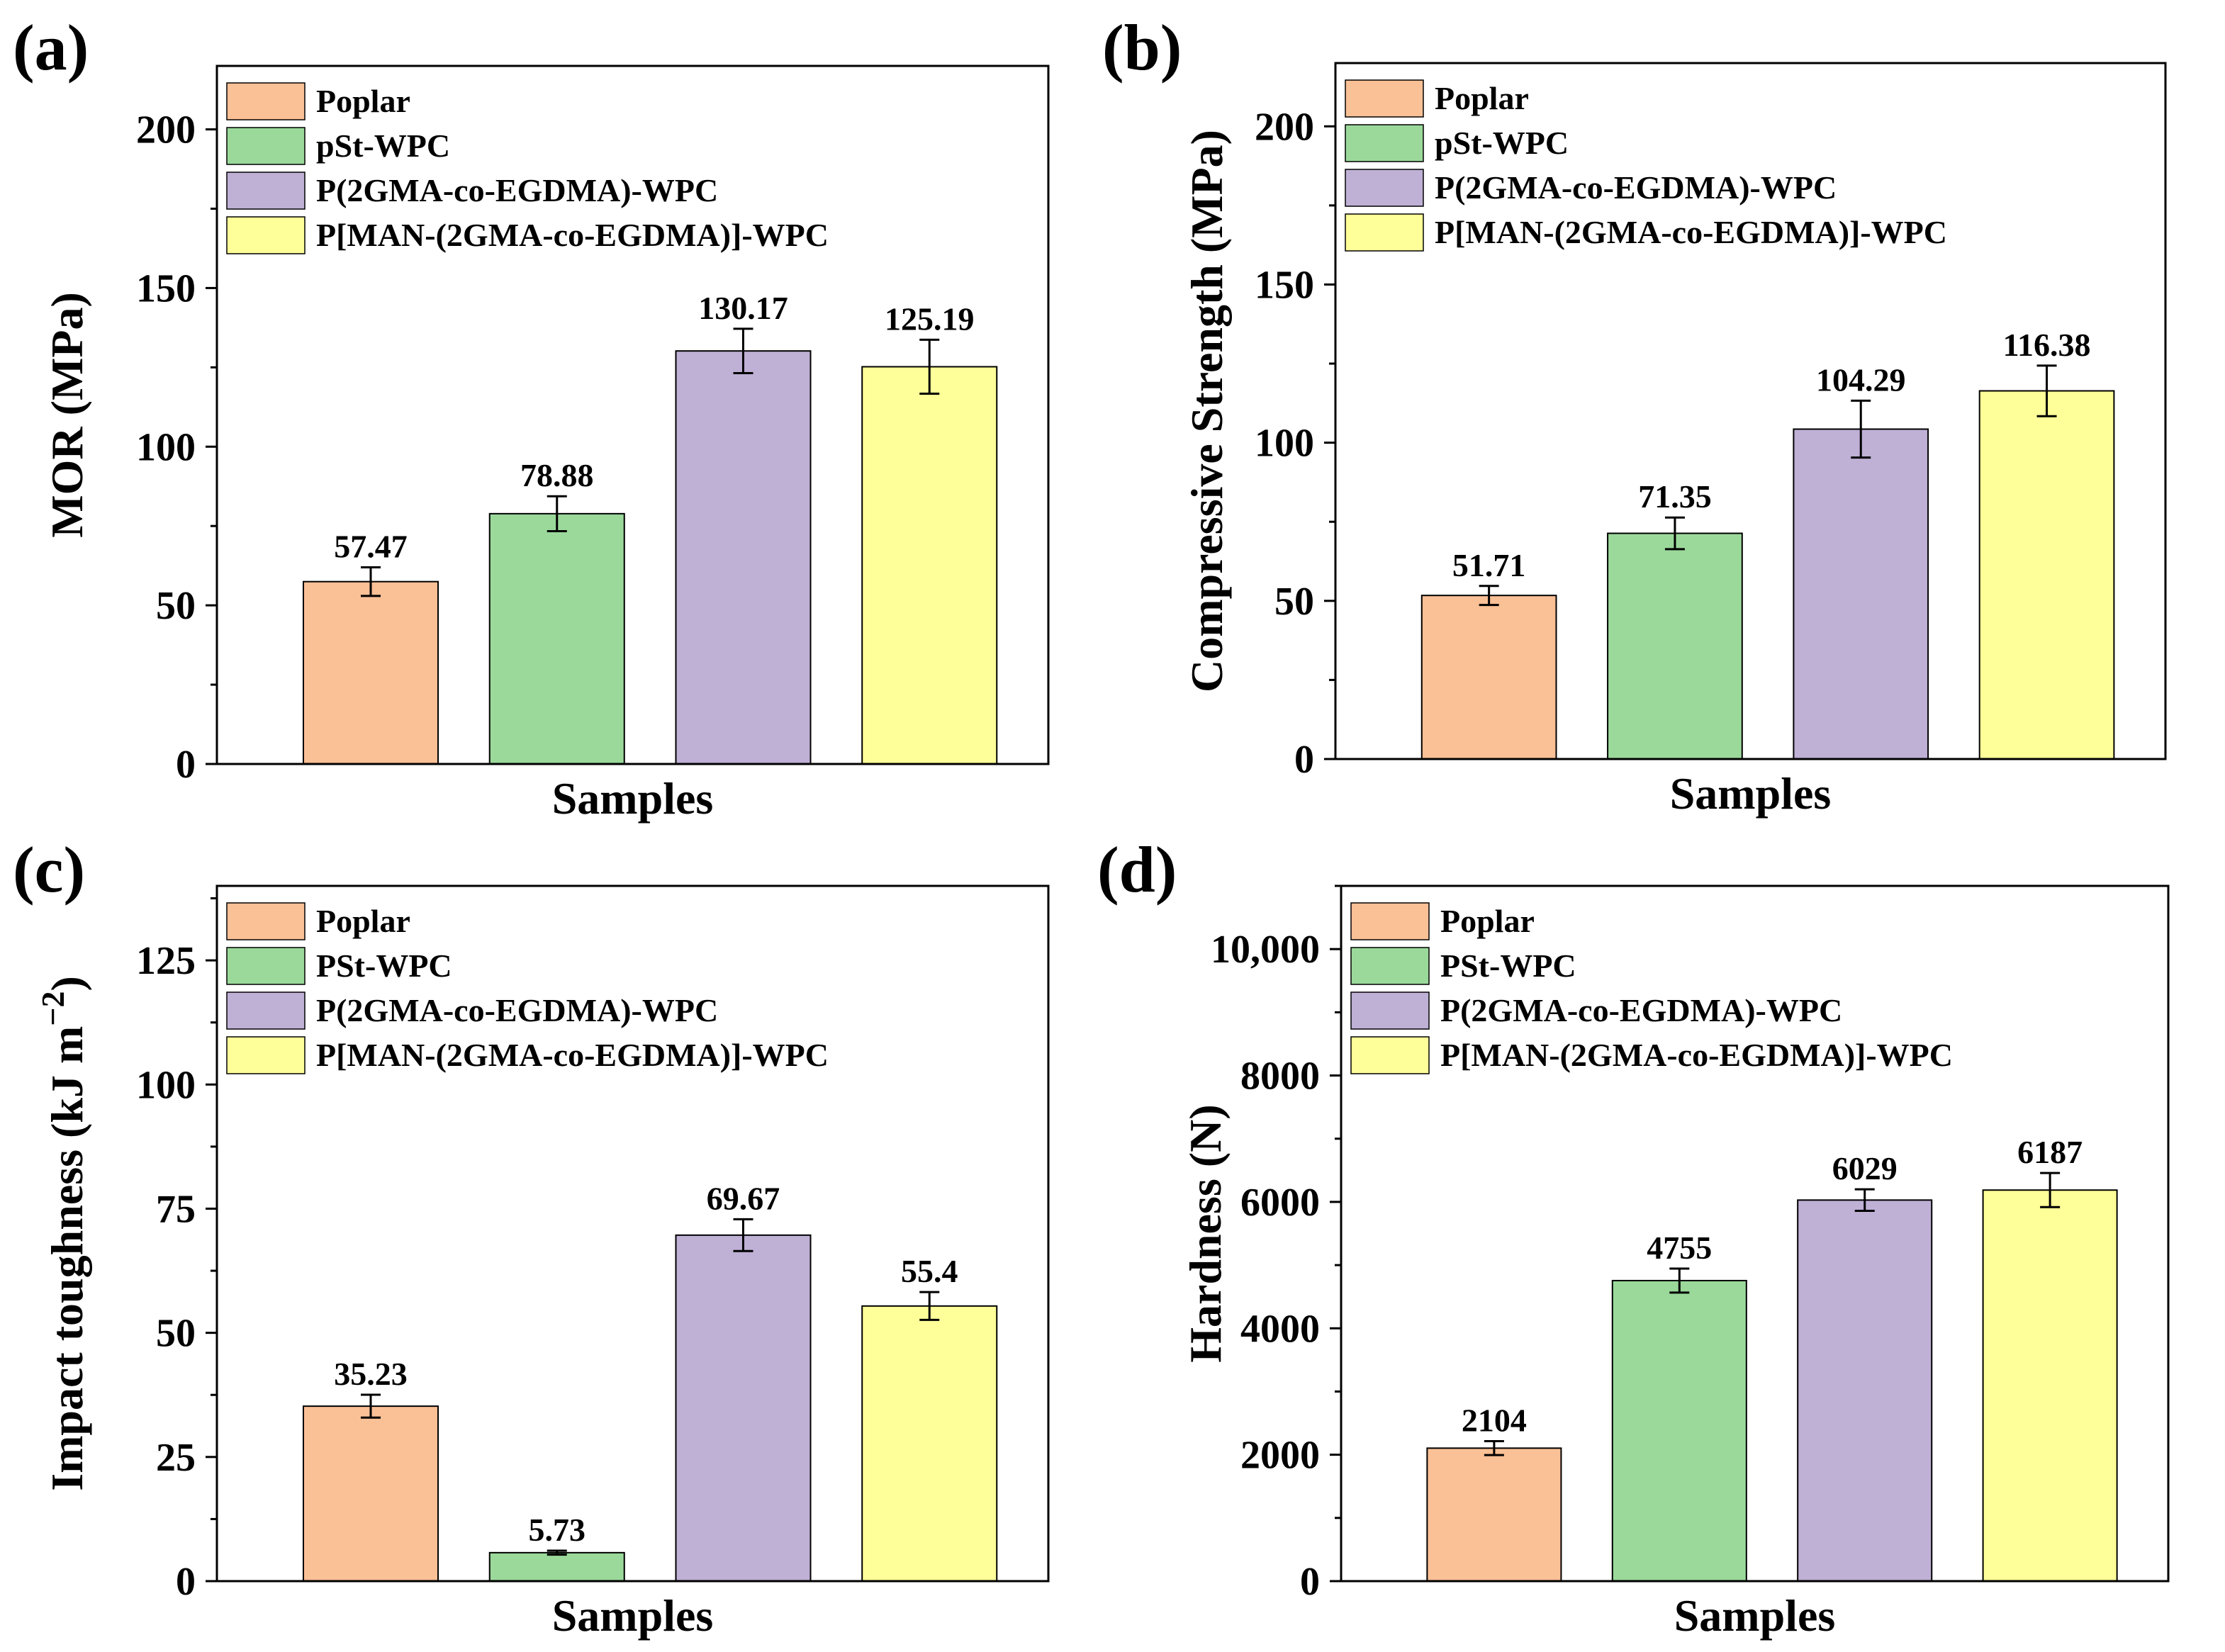  Describe the element at coordinates (49, 869) in the screenshot. I see `panel-label: (c)` at that location.